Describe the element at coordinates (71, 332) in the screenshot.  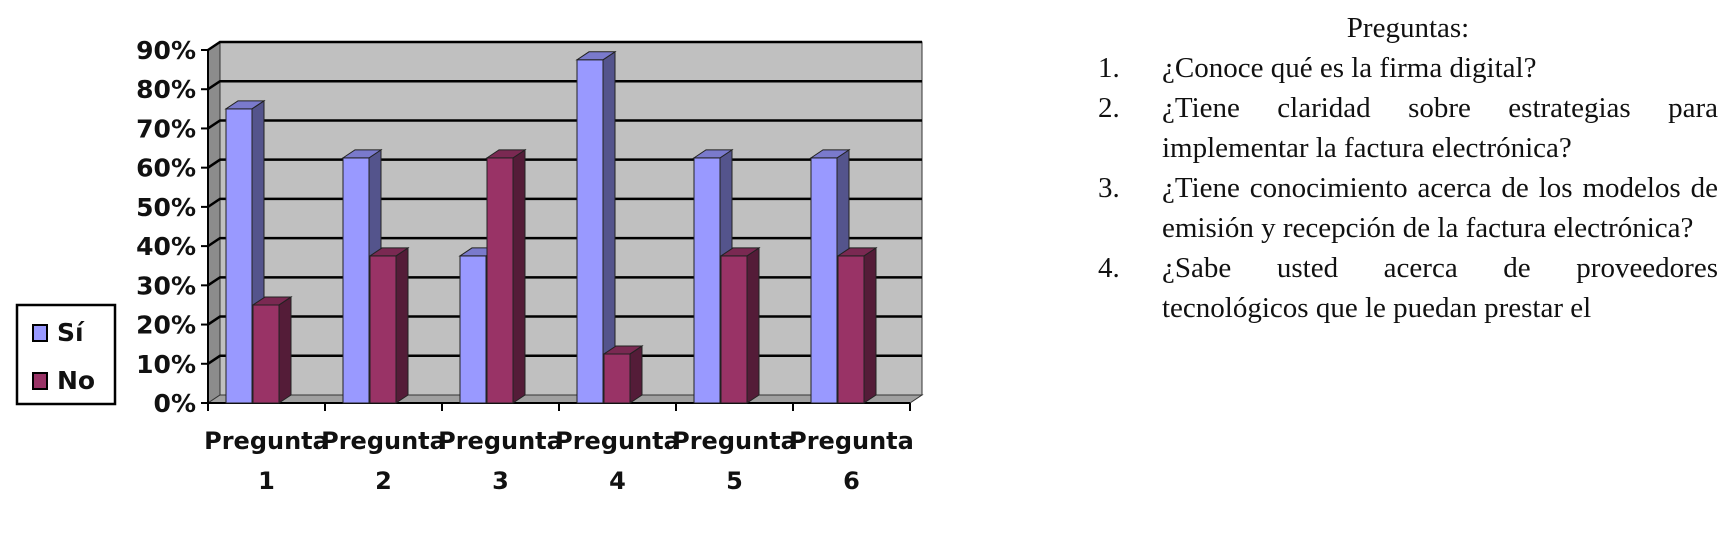
I see `legend-label: Sí` at that location.